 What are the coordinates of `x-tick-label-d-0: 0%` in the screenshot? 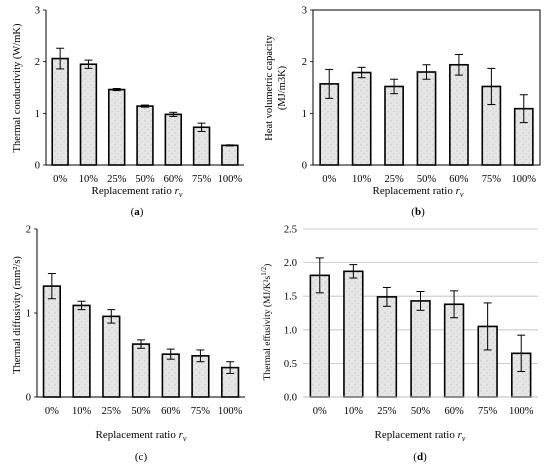 It's located at (320, 411).